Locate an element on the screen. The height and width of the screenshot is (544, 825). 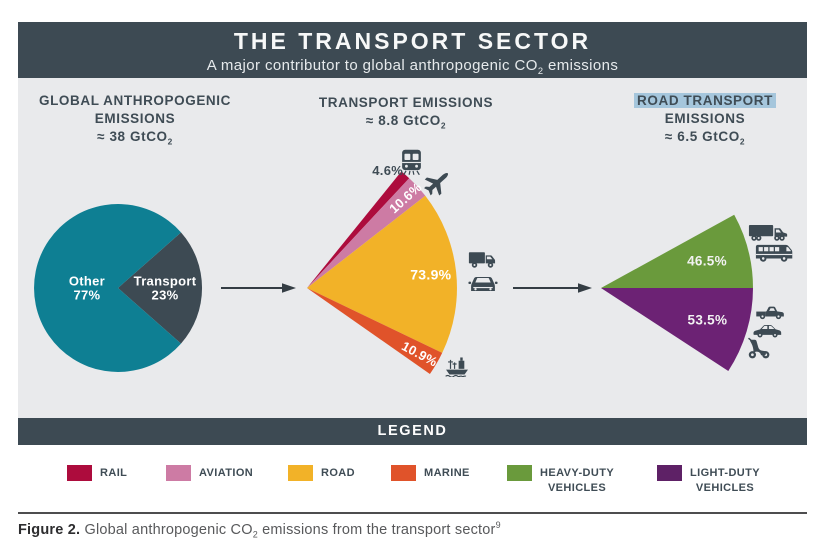
car-front-icon is located at coordinates (483, 283).